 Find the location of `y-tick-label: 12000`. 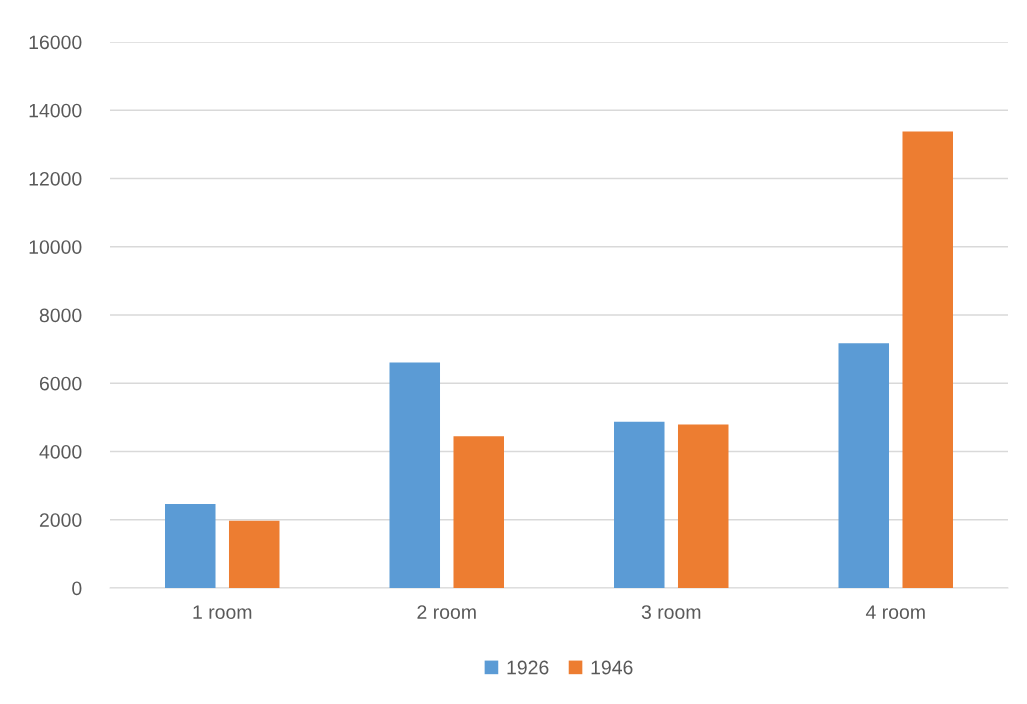

y-tick-label: 12000 is located at coordinates (55, 178).